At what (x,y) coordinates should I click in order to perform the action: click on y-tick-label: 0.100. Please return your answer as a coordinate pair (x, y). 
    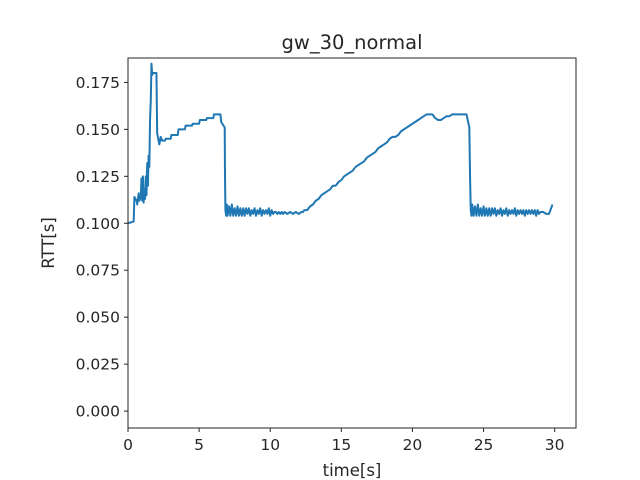
    Looking at the image, I should click on (98, 224).